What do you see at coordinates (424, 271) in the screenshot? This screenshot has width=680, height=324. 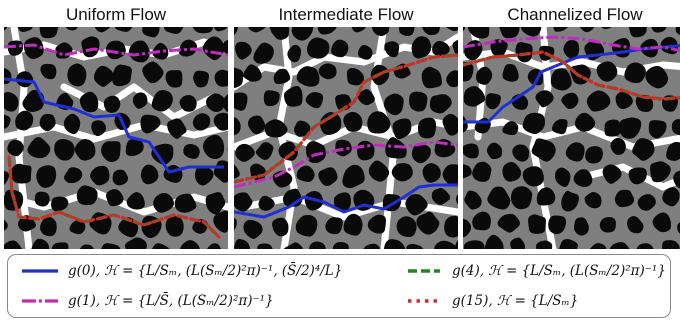 I see `legend-swatch-g4` at bounding box center [424, 271].